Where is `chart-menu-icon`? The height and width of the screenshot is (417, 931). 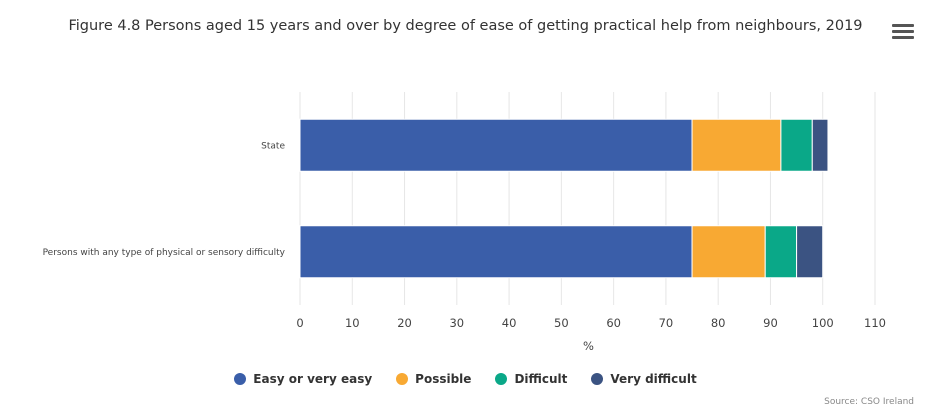
chart-menu-icon is located at coordinates (903, 32).